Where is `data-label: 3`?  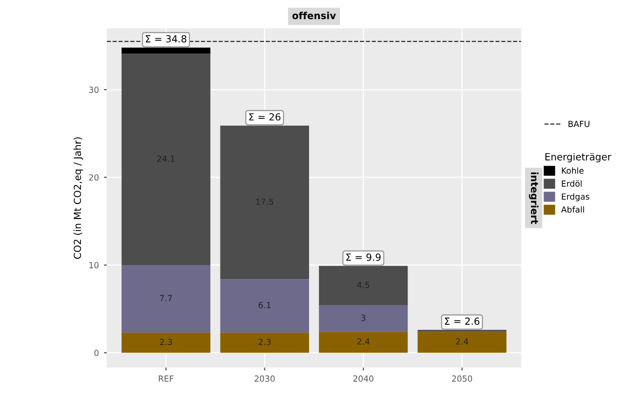
data-label: 3 is located at coordinates (363, 317).